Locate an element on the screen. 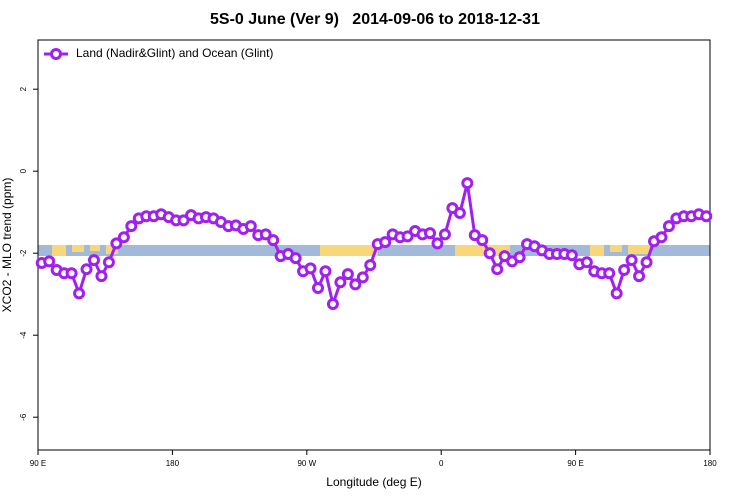 This screenshot has height=500, width=750. x-axis-label: Longitude (deg E) is located at coordinates (373, 482).